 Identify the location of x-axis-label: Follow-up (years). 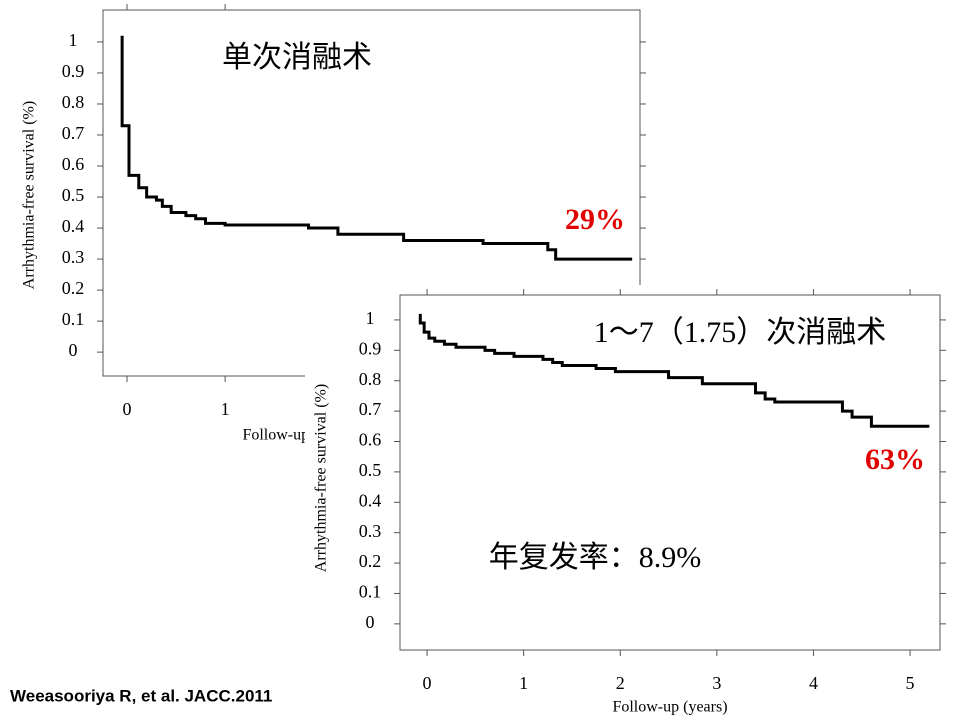
(669, 707).